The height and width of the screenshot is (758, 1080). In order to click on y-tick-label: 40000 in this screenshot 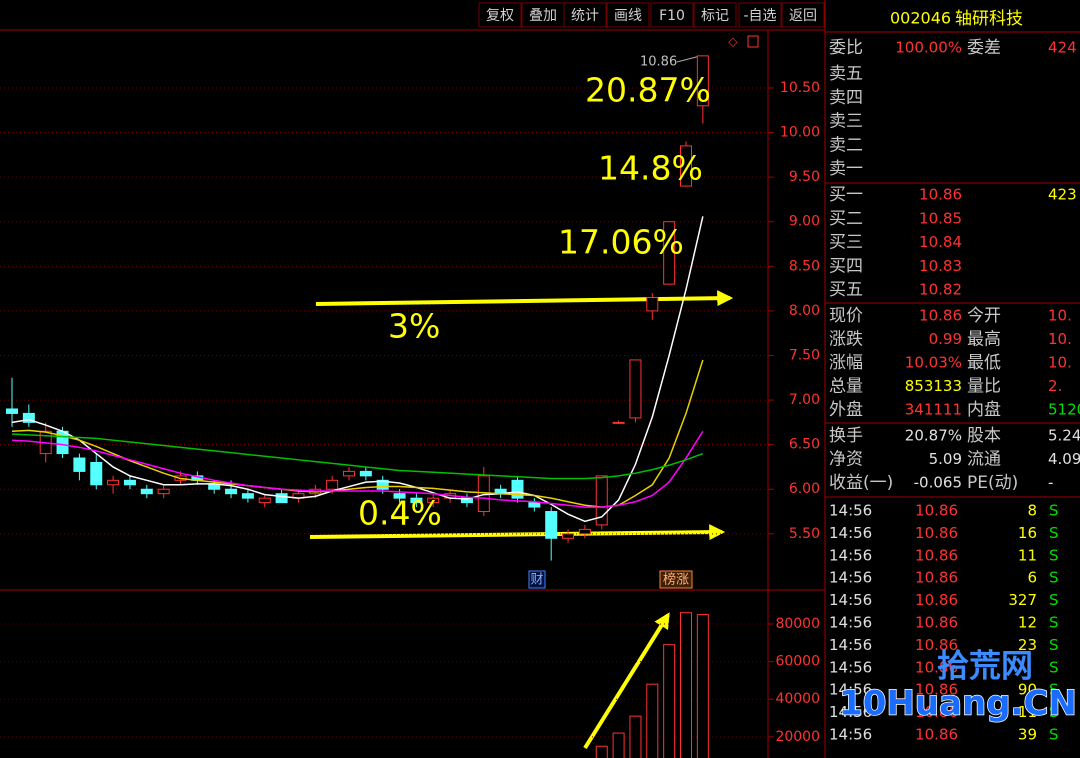, I will do `click(797, 699)`.